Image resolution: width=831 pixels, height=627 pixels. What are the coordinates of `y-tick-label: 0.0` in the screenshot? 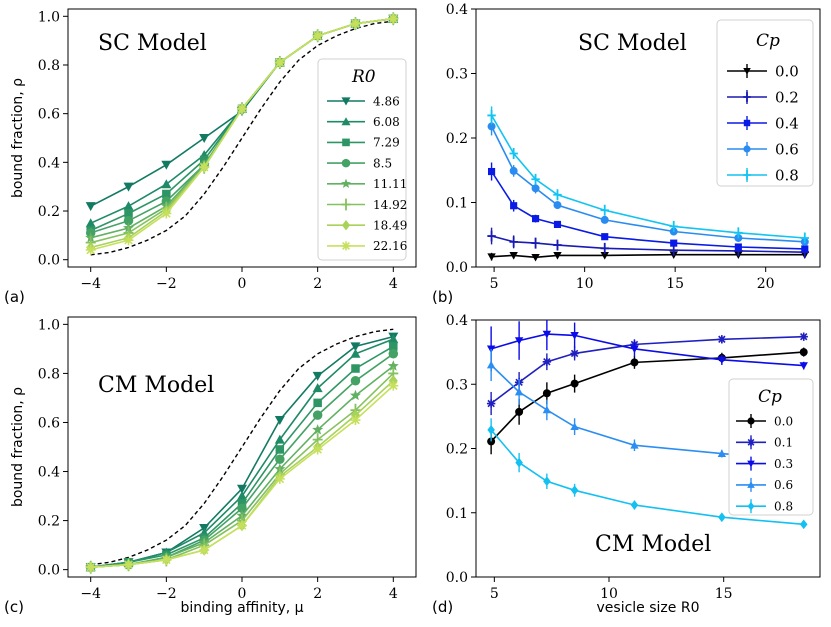 It's located at (457, 578).